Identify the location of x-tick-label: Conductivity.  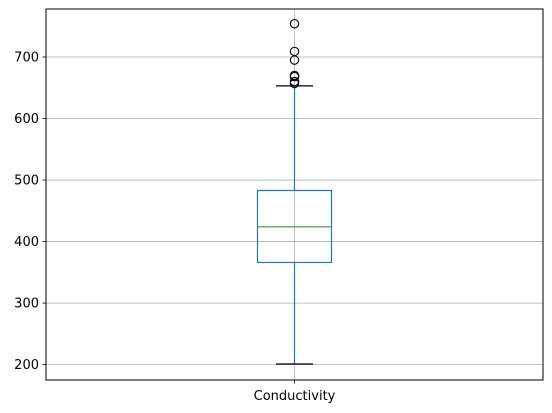
(295, 396).